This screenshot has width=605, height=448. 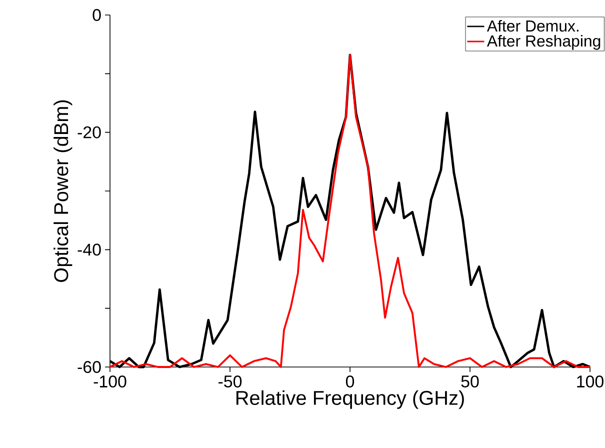 I want to click on x-tick-label: 0, so click(x=350, y=382).